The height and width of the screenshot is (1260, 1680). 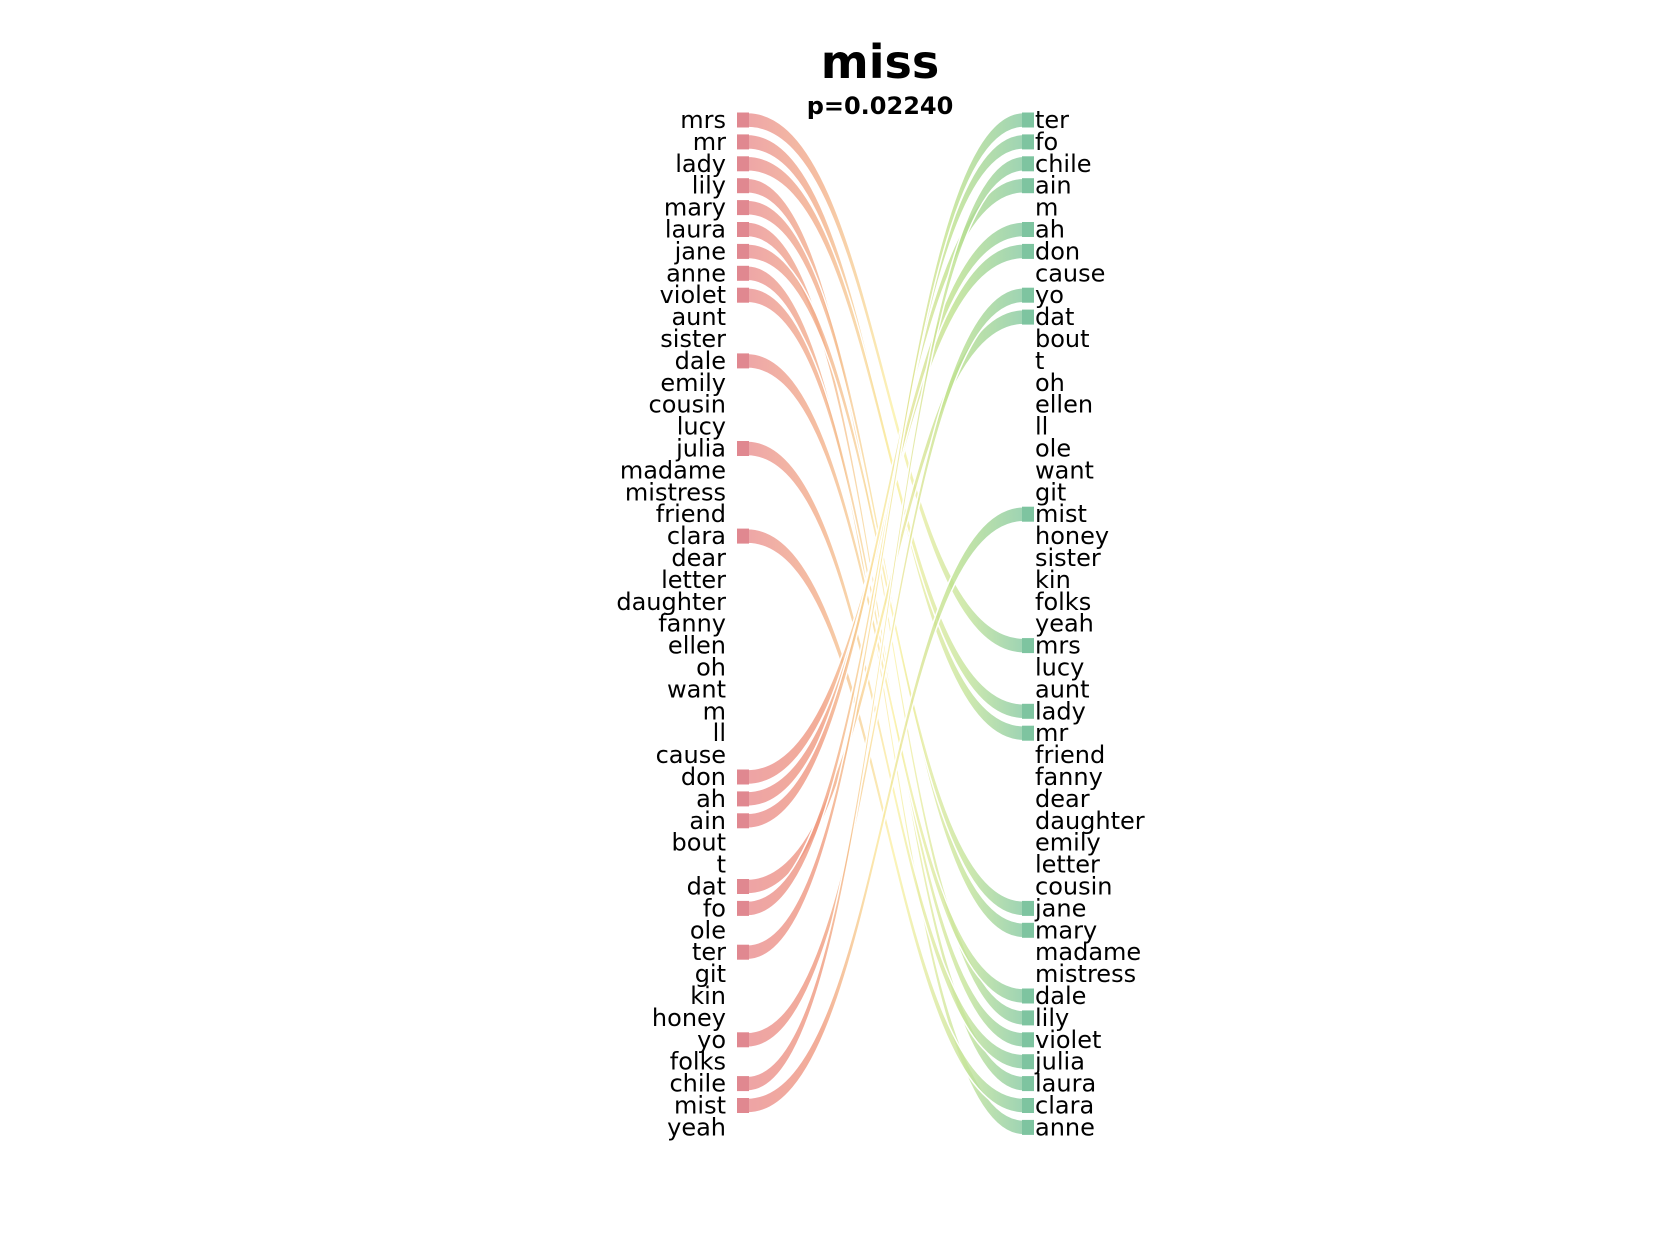 What do you see at coordinates (743, 120) in the screenshot?
I see `left-bar-mrs` at bounding box center [743, 120].